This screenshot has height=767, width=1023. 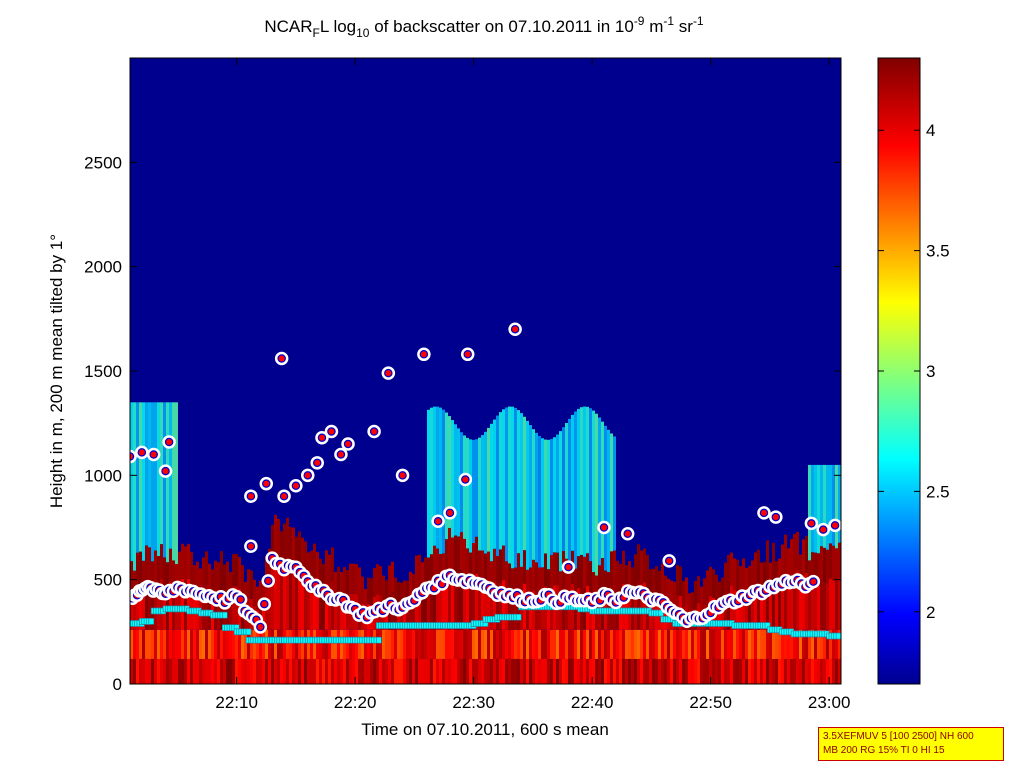 What do you see at coordinates (592, 702) in the screenshot?
I see `x-tick-label: 22:40` at bounding box center [592, 702].